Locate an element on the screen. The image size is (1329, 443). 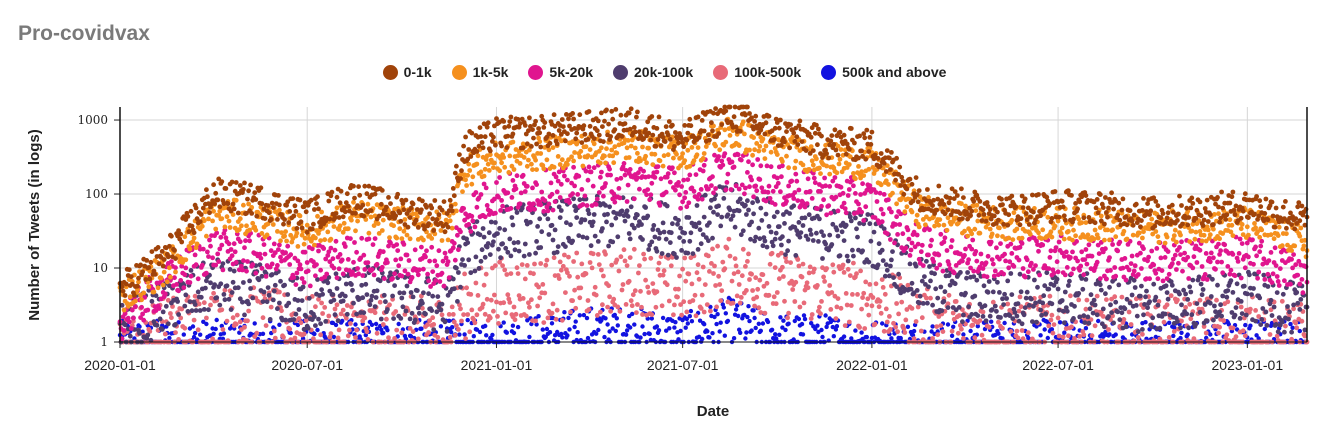
legend-item-500k-and-above: 500k and above is located at coordinates (883, 72).